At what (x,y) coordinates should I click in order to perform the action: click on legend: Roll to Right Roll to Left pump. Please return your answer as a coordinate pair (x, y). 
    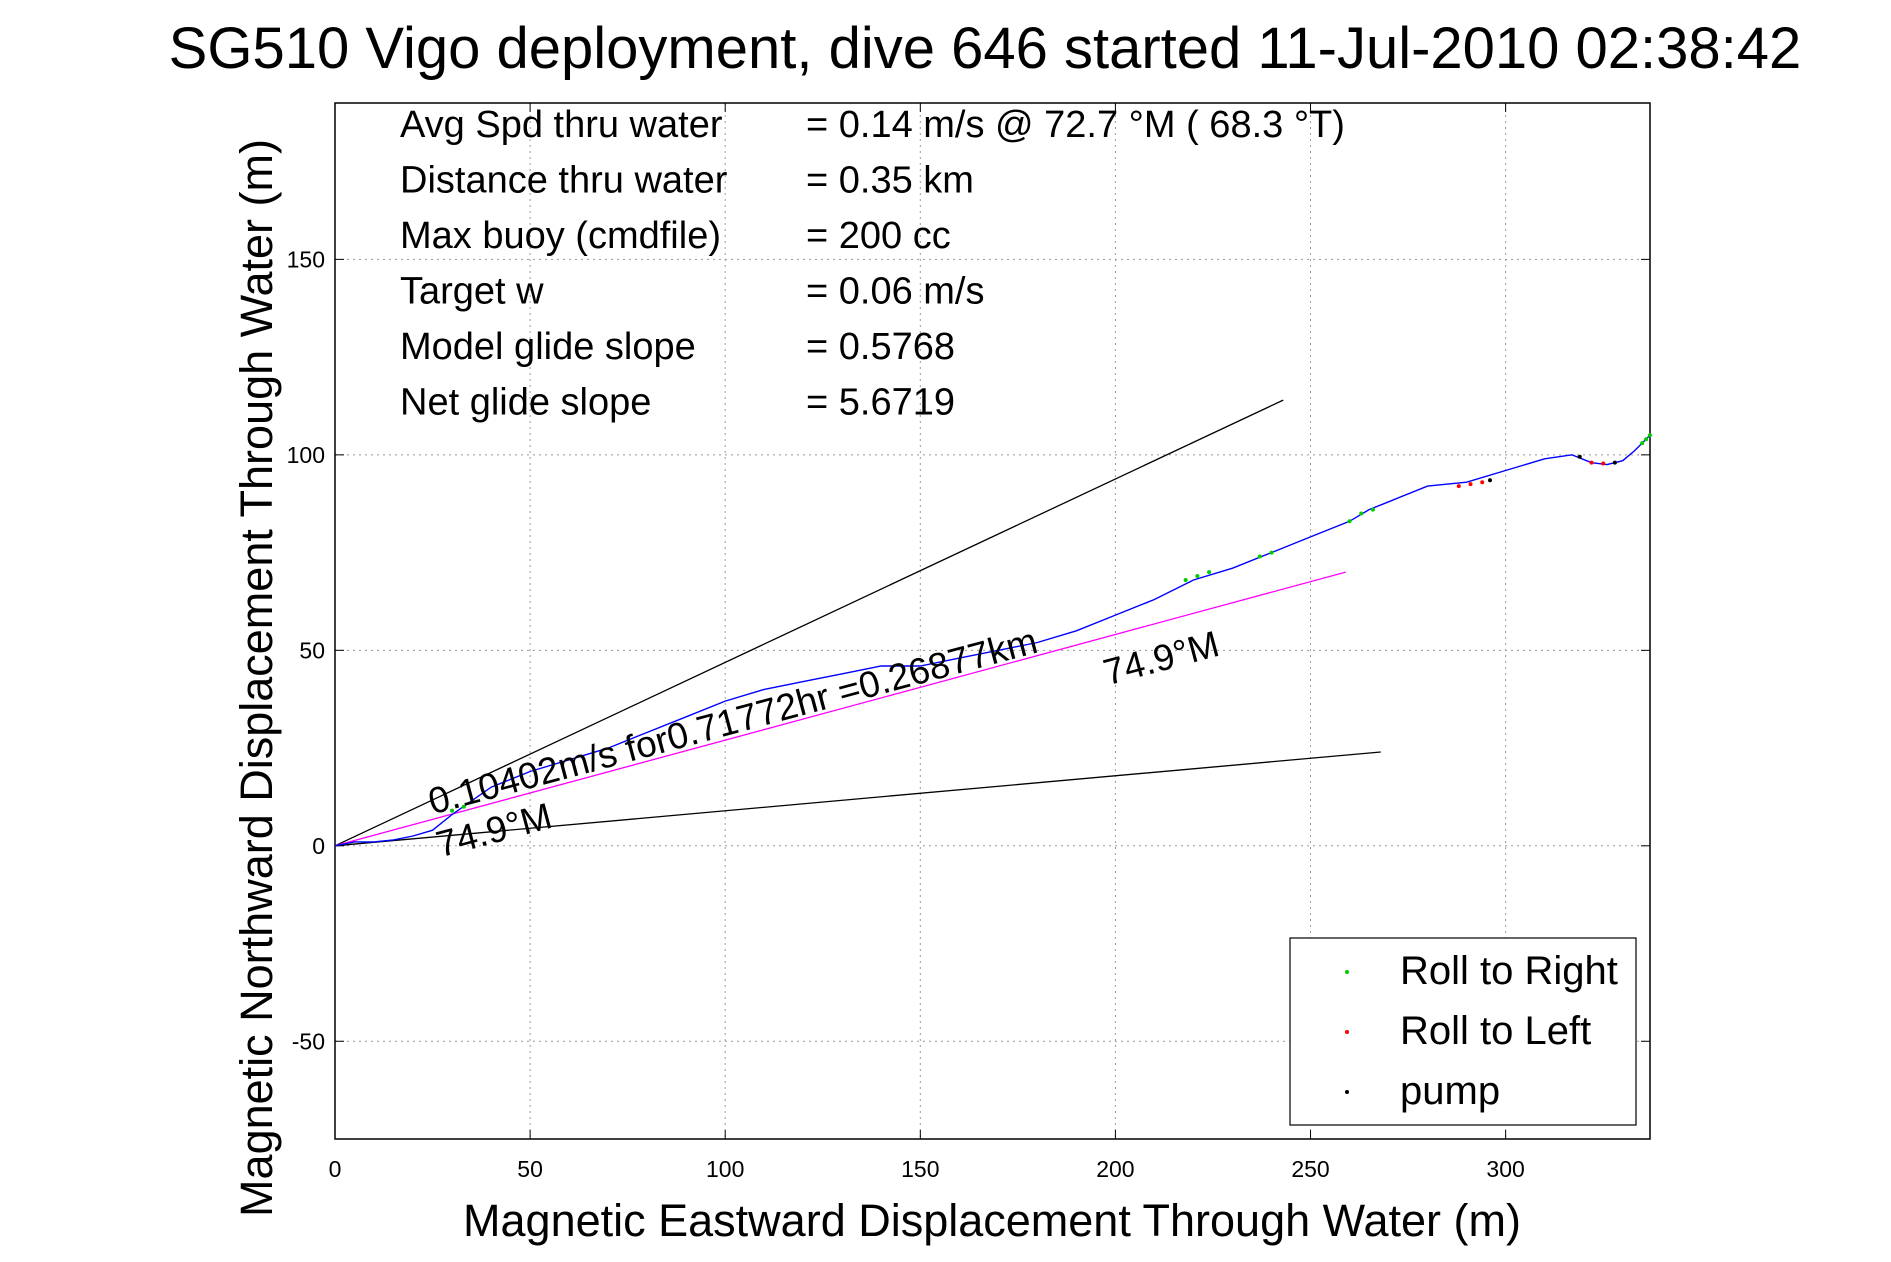
    Looking at the image, I should click on (1463, 1031).